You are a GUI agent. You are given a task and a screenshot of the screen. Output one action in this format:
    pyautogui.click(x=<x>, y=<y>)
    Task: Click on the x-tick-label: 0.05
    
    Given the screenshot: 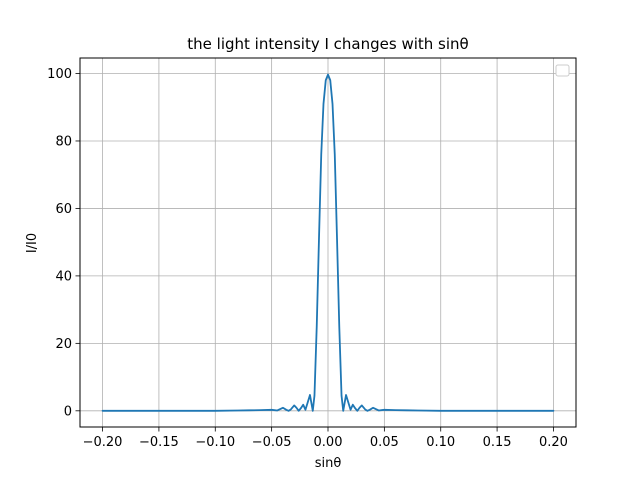 What is the action you would take?
    pyautogui.click(x=384, y=442)
    